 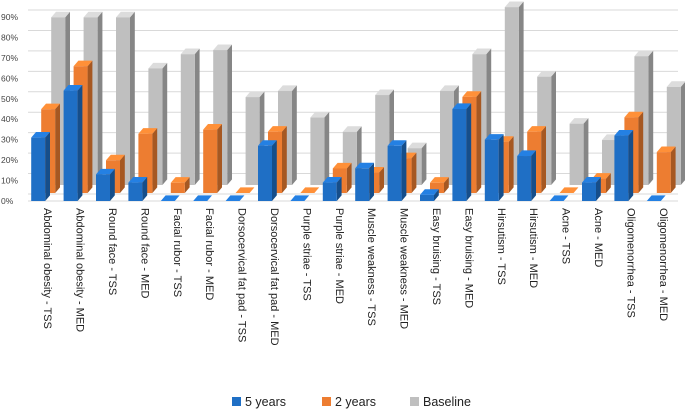 I want to click on category-label-facial-rubor-med: Facial rubor - MED, so click(x=209, y=254).